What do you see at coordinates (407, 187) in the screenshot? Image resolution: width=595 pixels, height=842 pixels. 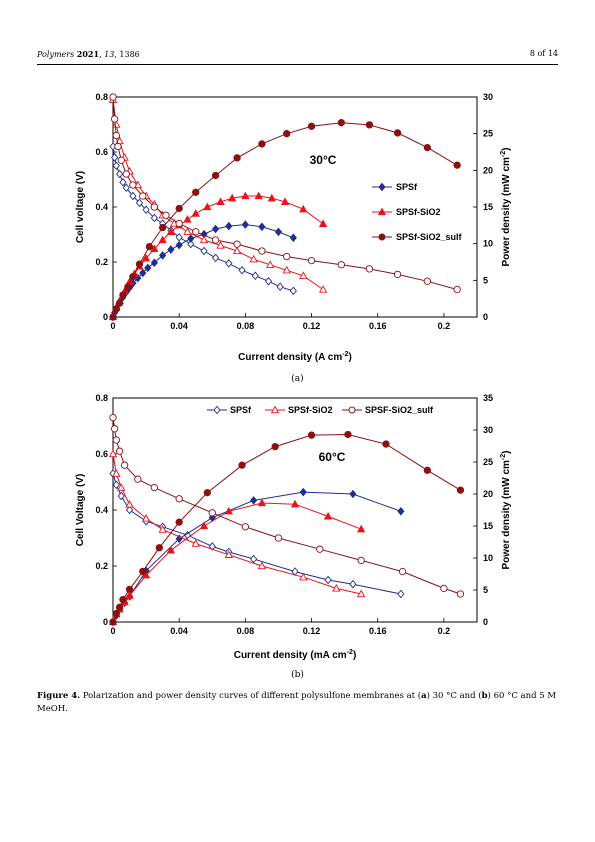 I see `legend-label: SPSf` at bounding box center [407, 187].